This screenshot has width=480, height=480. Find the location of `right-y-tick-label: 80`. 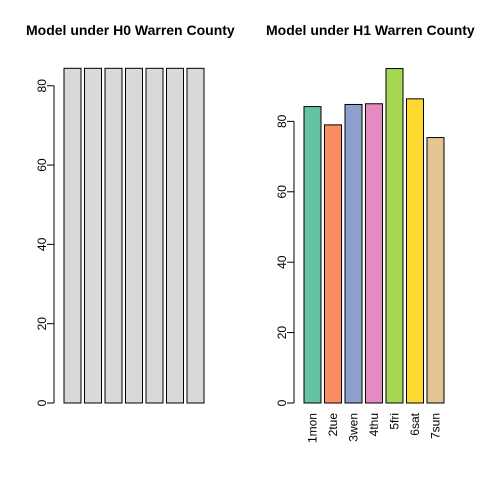

right-y-tick-label: 80 is located at coordinates (282, 121).